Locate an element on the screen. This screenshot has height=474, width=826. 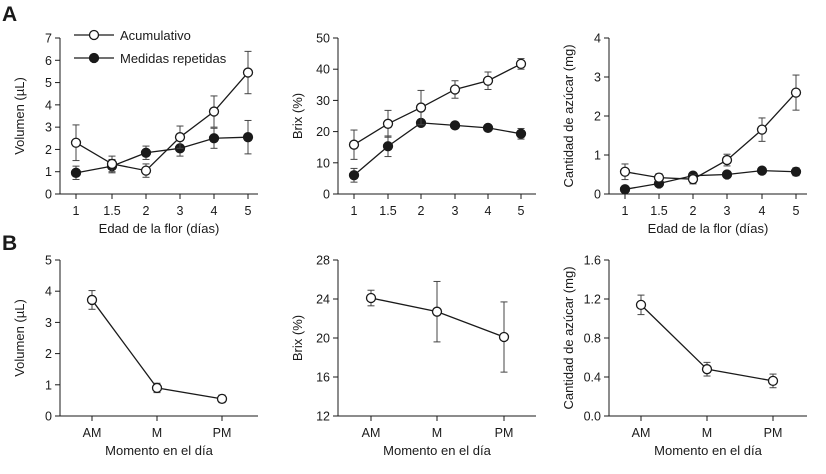
panel-label-b: B is located at coordinates (9, 243).